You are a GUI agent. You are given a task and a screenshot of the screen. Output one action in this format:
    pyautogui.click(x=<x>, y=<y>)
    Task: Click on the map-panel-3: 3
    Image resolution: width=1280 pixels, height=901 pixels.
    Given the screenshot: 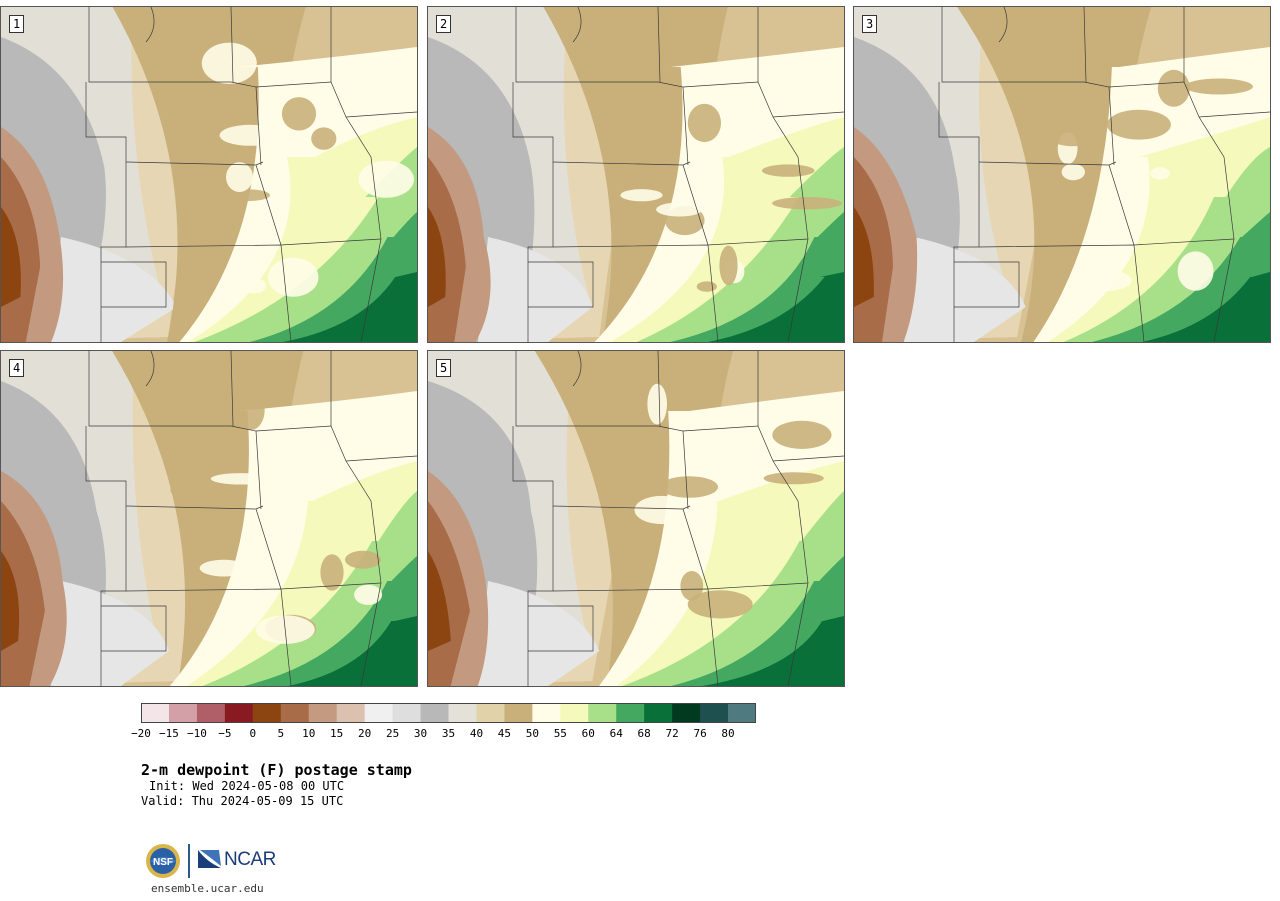 What is the action you would take?
    pyautogui.click(x=1062, y=174)
    